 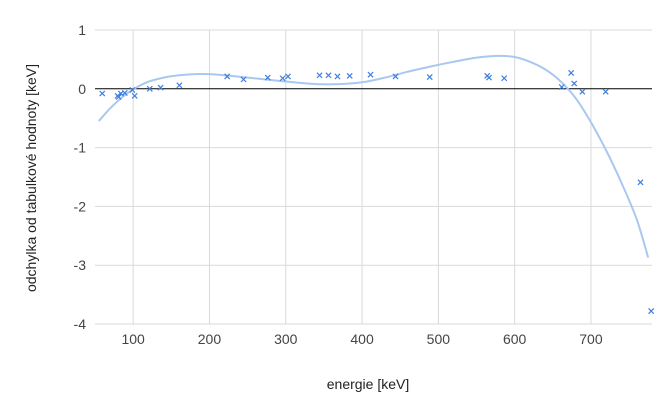 I want to click on x-axis-ticks: 100 200 300 400 500 600 700, so click(x=361, y=339).